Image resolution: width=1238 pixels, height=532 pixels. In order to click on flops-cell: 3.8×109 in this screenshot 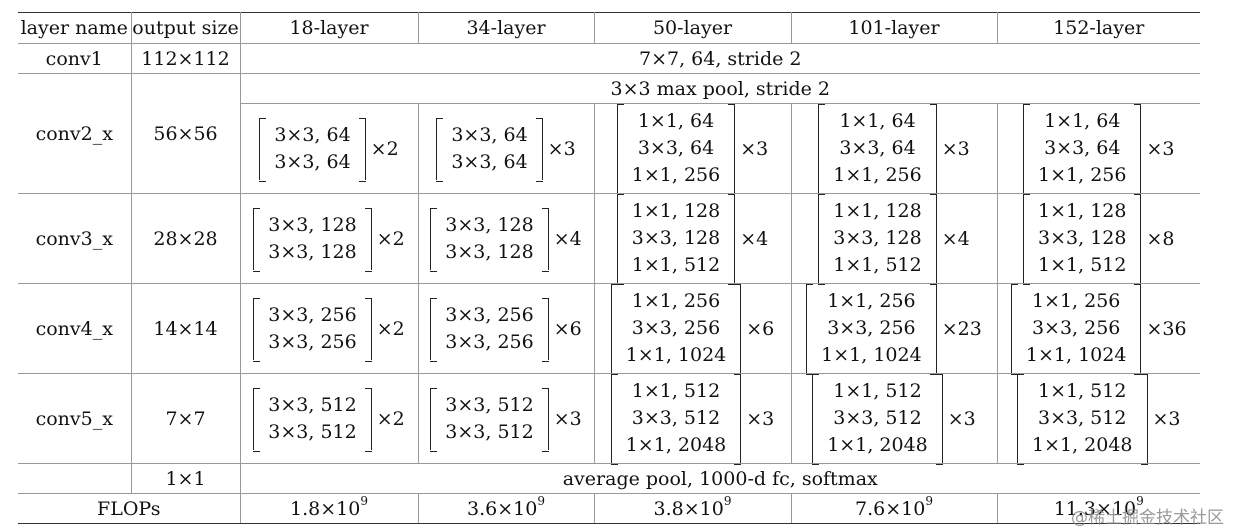, I will do `click(692, 508)`.